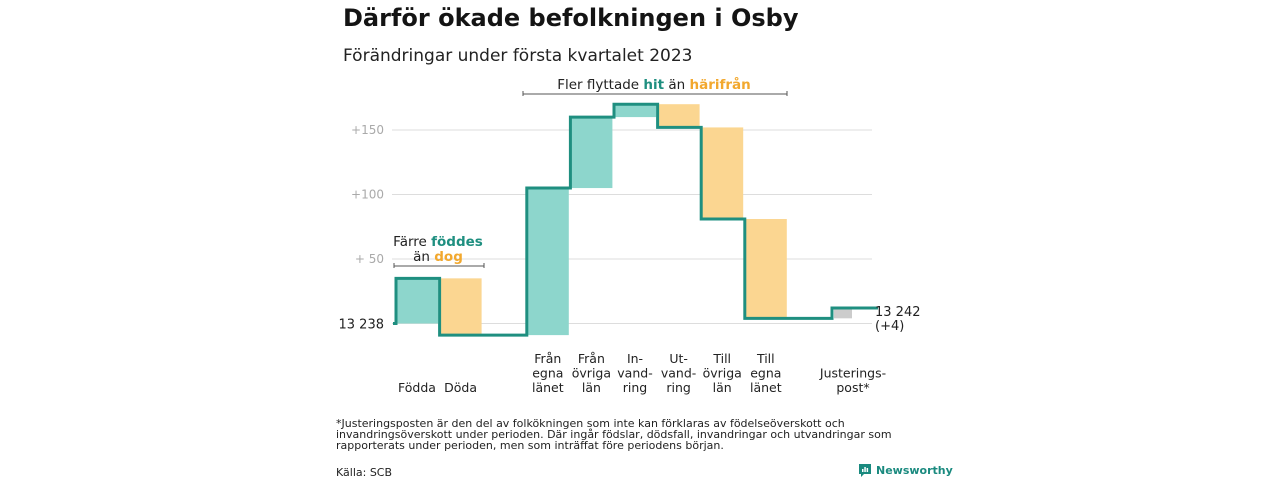 The width and height of the screenshot is (1280, 480). I want to click on x-category-label: Till egna länet, so click(766, 373).